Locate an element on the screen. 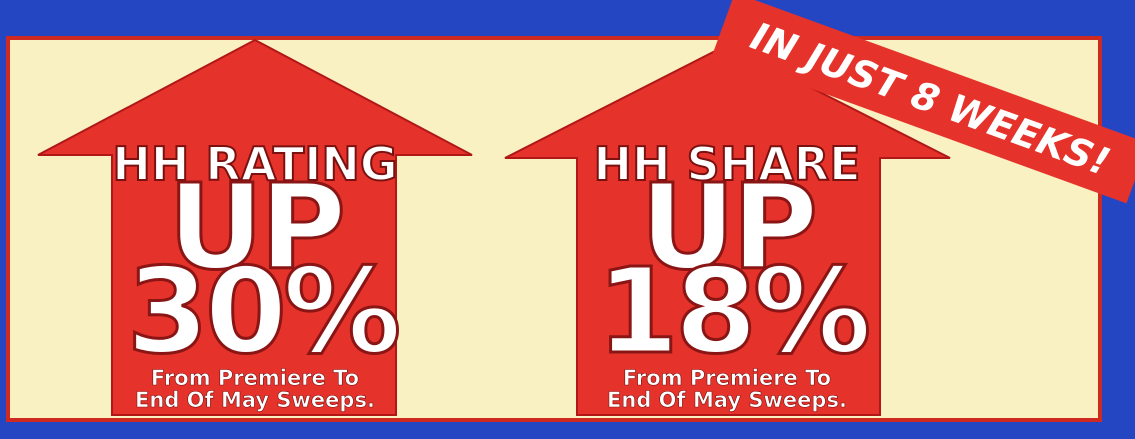 The width and height of the screenshot is (1135, 439). arrow-label: HH RATING is located at coordinates (254, 164).